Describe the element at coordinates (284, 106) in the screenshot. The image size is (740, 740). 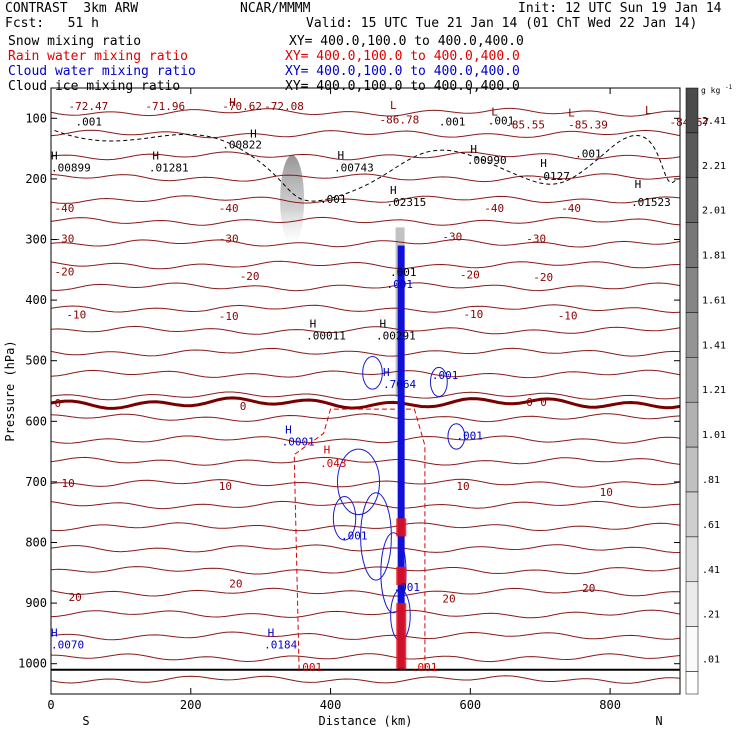
I see `temperature-label: -72.08` at that location.